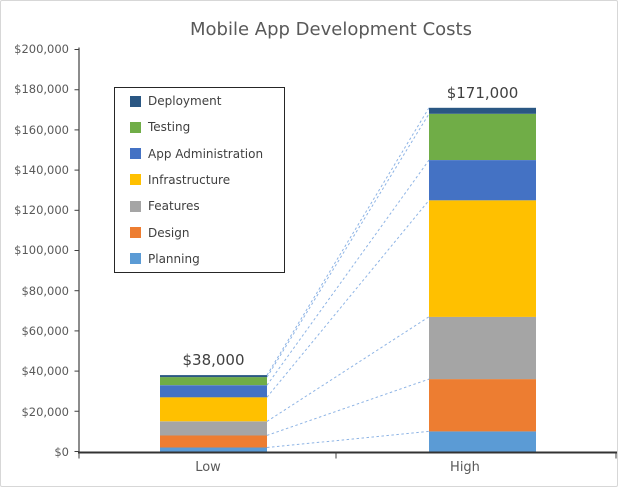 This screenshot has width=618, height=487. Describe the element at coordinates (331, 29) in the screenshot. I see `chart-title: Mobile App Development Costs` at that location.